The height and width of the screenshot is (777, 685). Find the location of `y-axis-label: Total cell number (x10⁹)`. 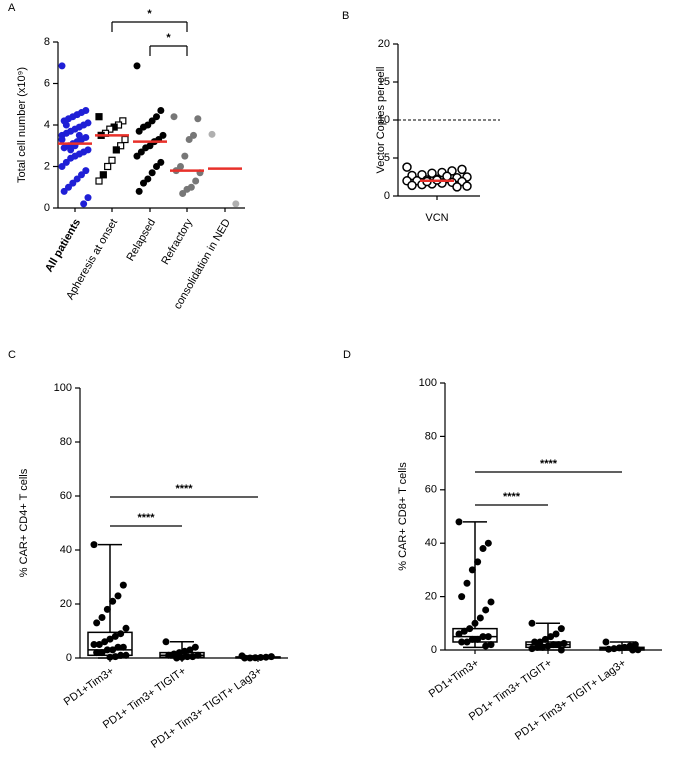

y-axis-label: Total cell number (x10⁹) is located at coordinates (22, 125).